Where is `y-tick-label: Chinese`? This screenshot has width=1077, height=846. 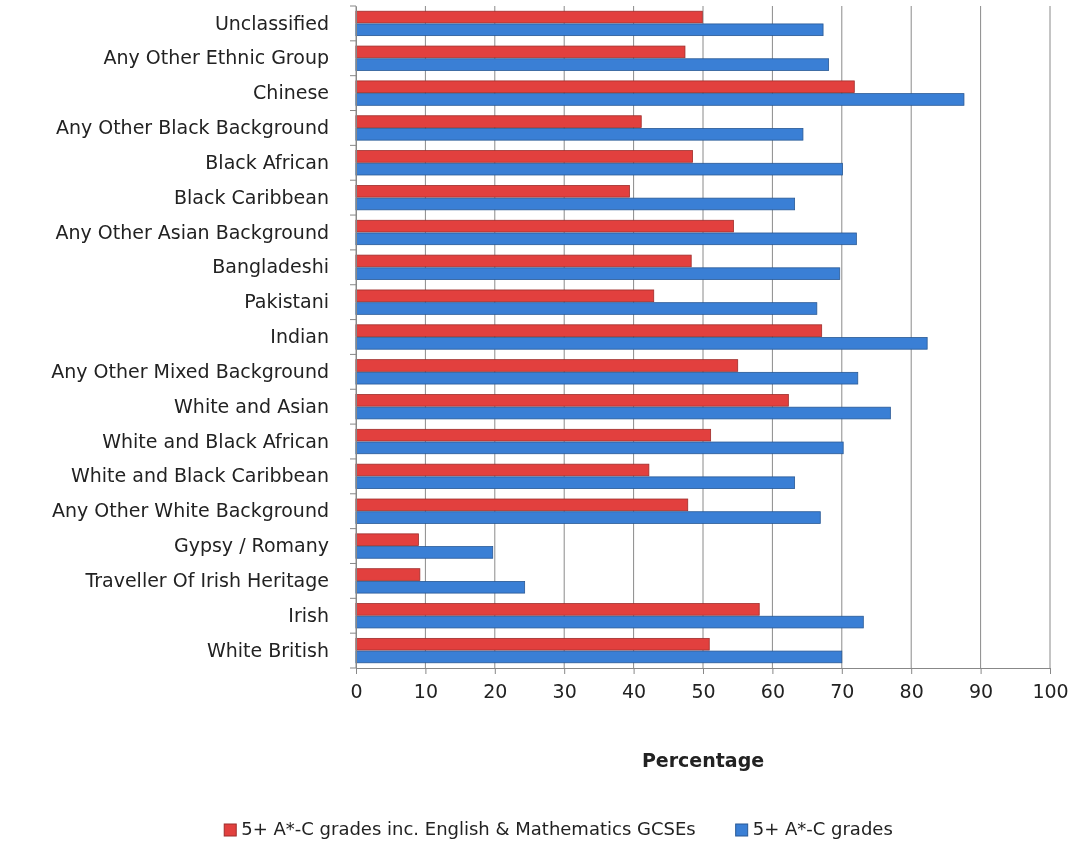
y-tick-label: Chinese is located at coordinates (291, 92).